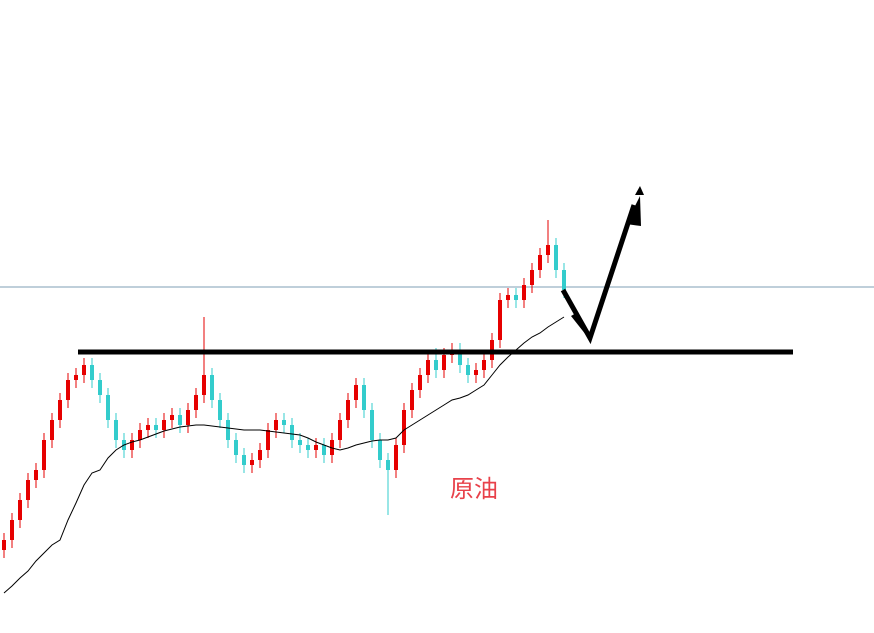  I want to click on arrow, so click(598, 274).